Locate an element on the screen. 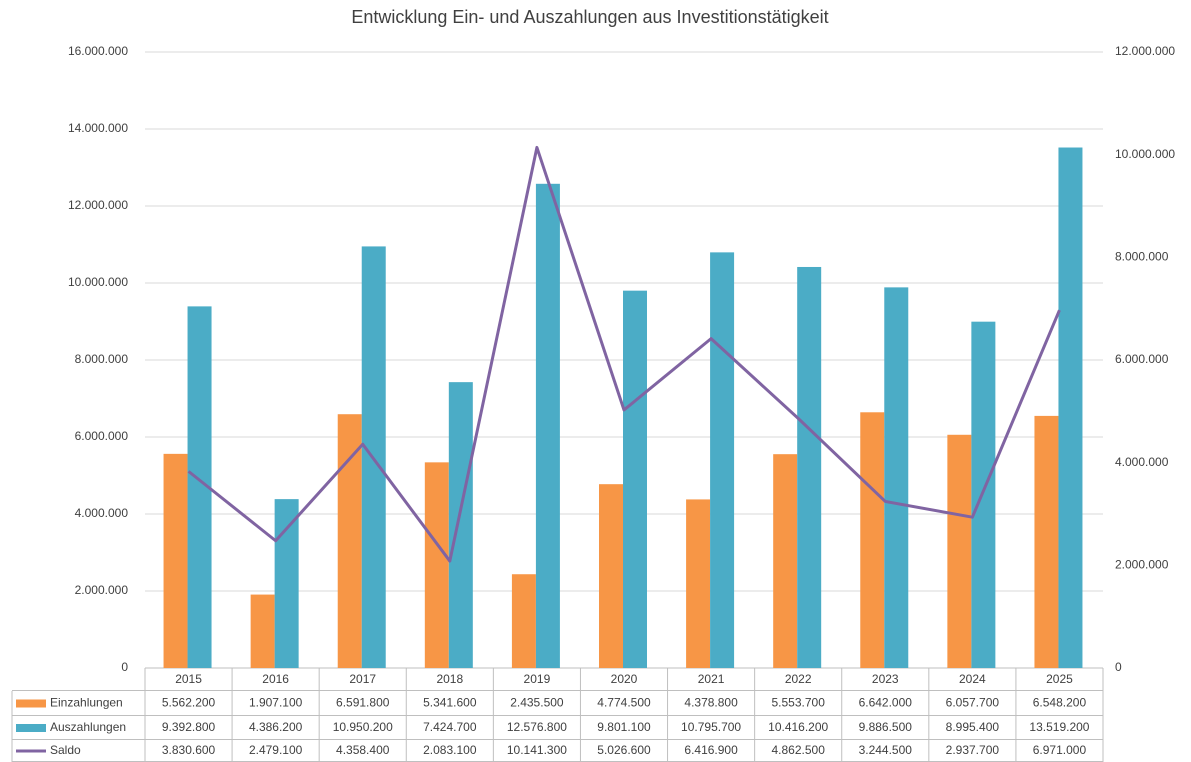 This screenshot has height=762, width=1191. table-cell: 5.562.200 is located at coordinates (189, 703).